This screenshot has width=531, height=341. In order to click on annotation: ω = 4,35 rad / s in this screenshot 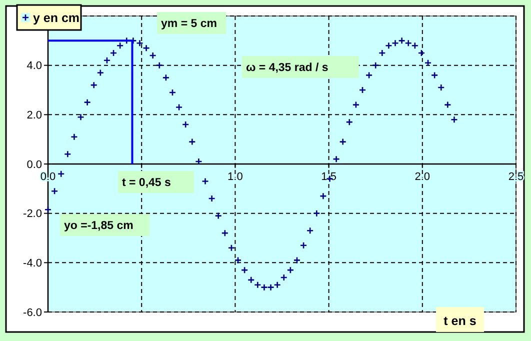, I will do `click(287, 68)`.